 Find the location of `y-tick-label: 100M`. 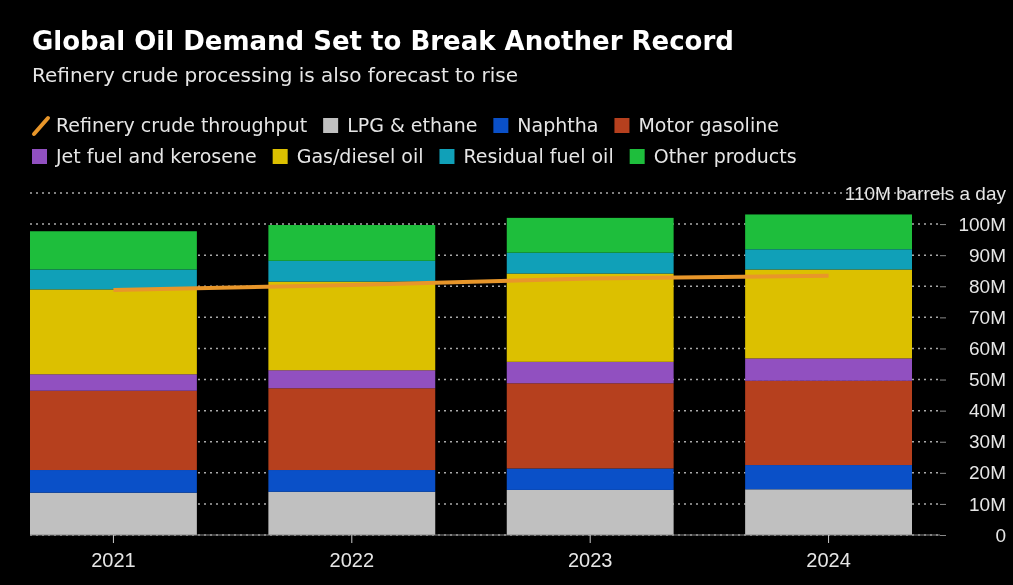

y-tick-label: 100M is located at coordinates (982, 224).